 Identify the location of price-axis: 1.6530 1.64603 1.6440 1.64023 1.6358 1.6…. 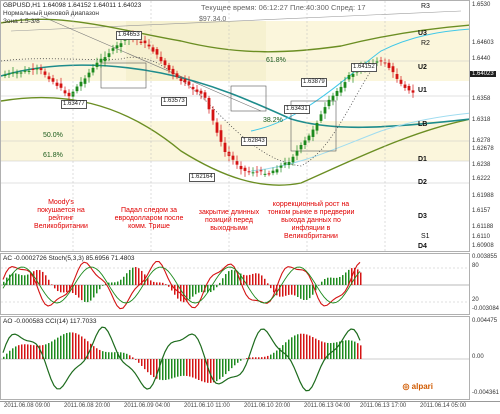
(485, 126).